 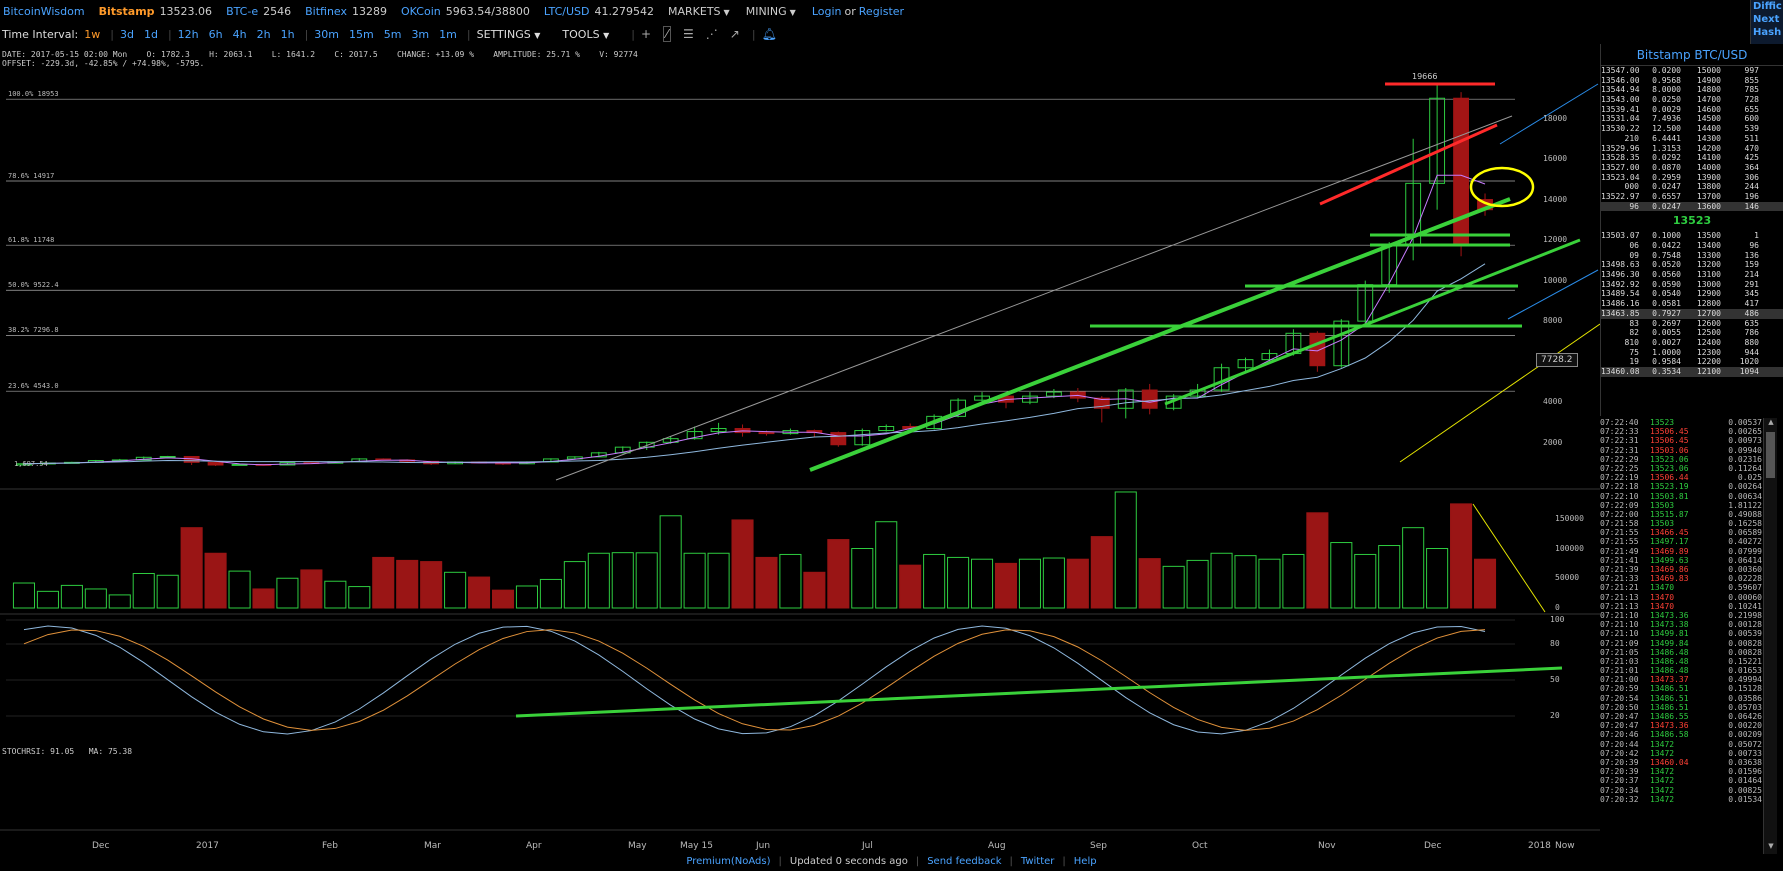 What do you see at coordinates (667, 34) in the screenshot?
I see `line-tool-icon: ⁄` at bounding box center [667, 34].